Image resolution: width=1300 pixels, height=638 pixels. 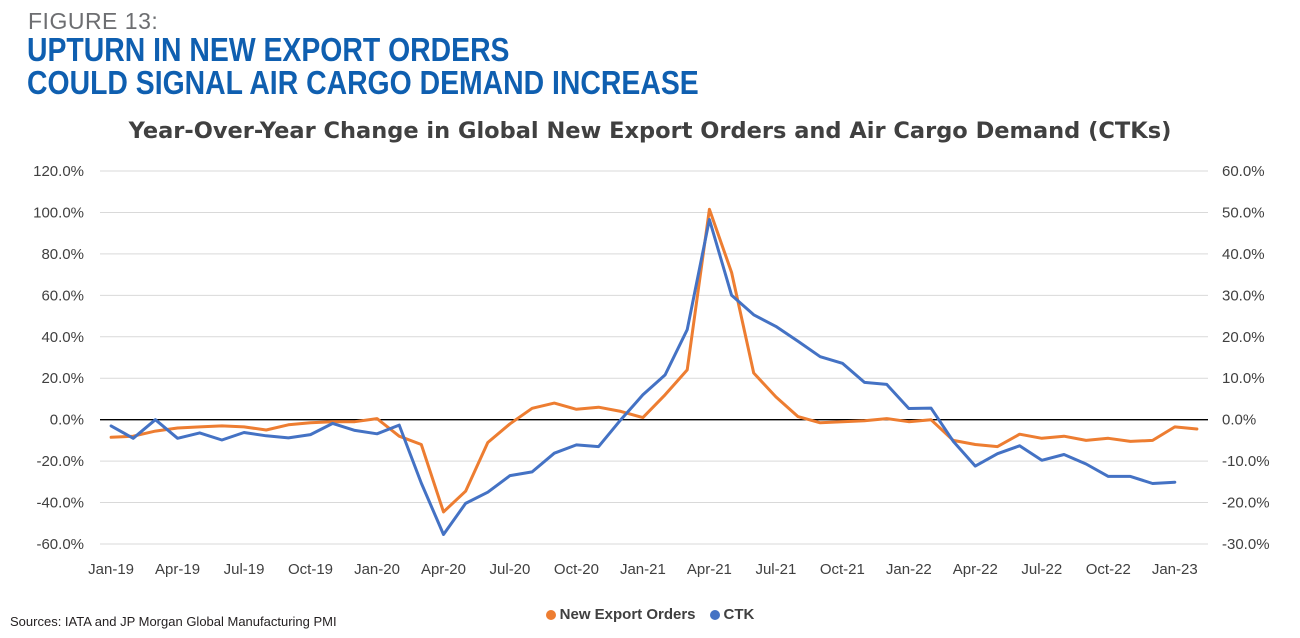 What do you see at coordinates (1246, 503) in the screenshot?
I see `right-tick-label: -20.0%` at bounding box center [1246, 503].